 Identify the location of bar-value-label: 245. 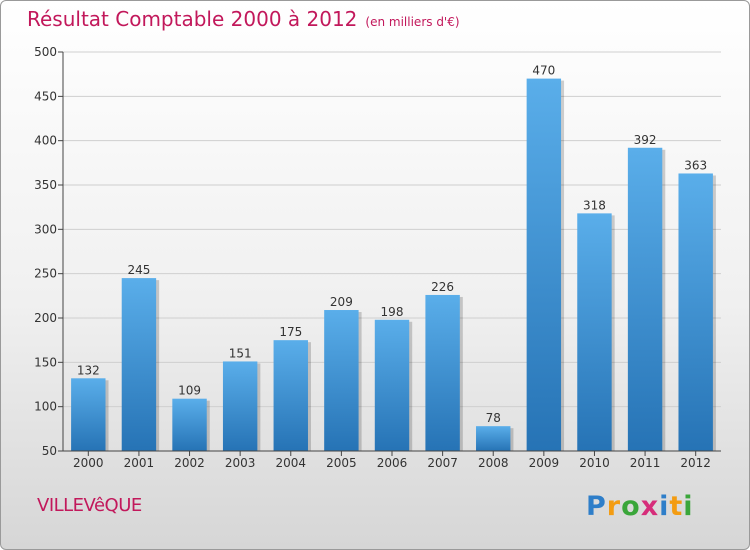
(138, 270).